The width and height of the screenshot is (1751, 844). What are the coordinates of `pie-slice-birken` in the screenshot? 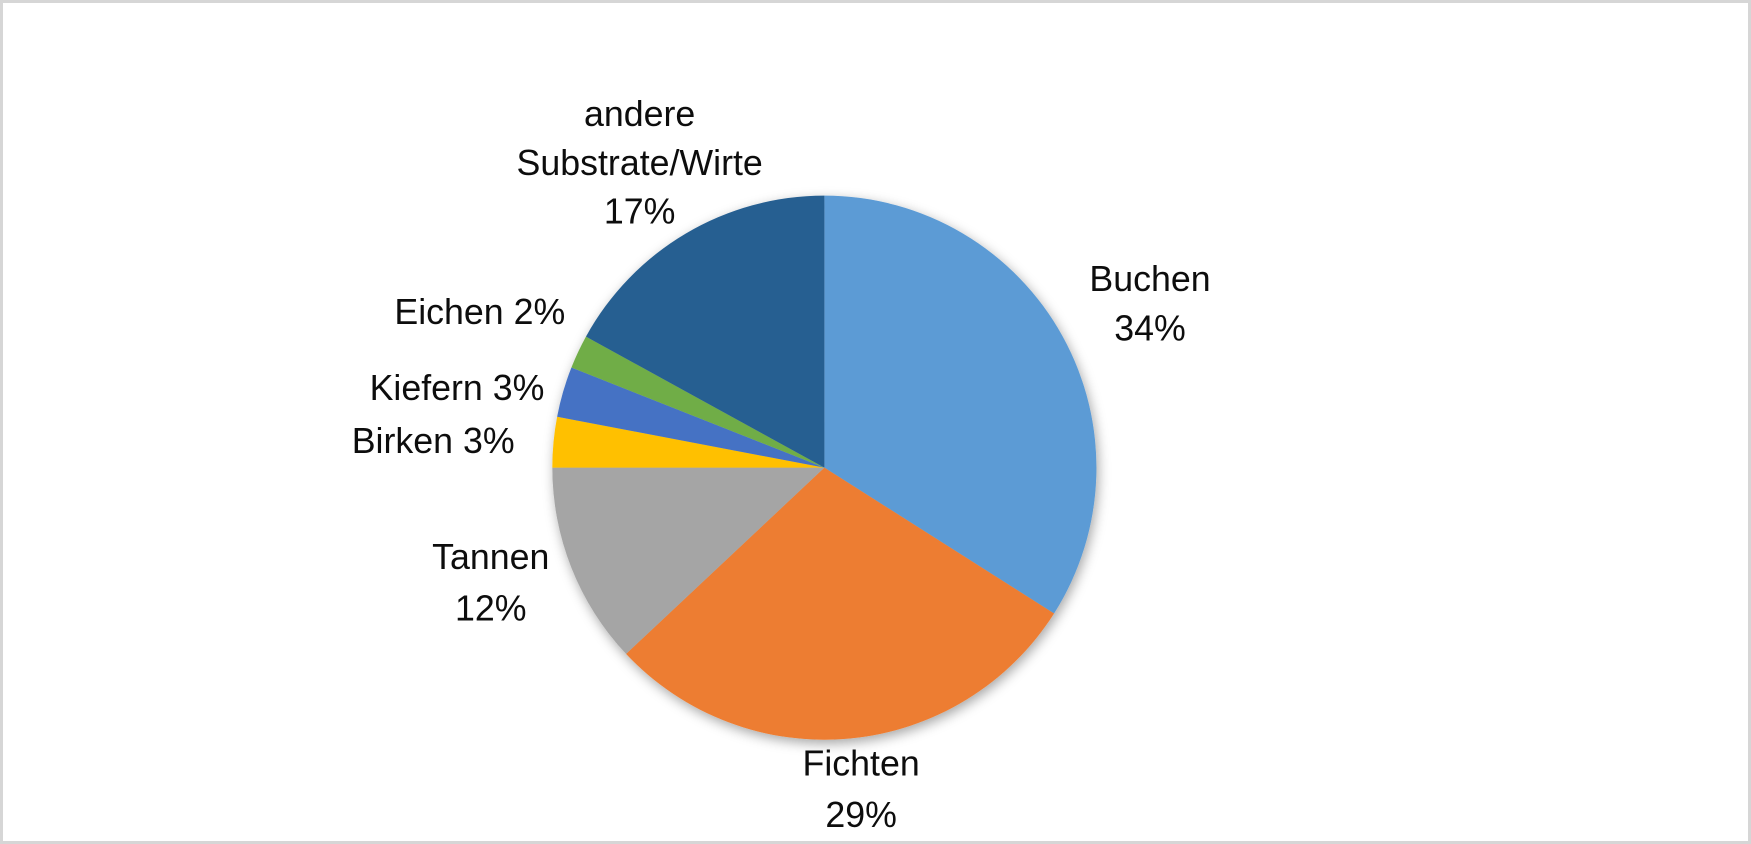 It's located at (688, 442).